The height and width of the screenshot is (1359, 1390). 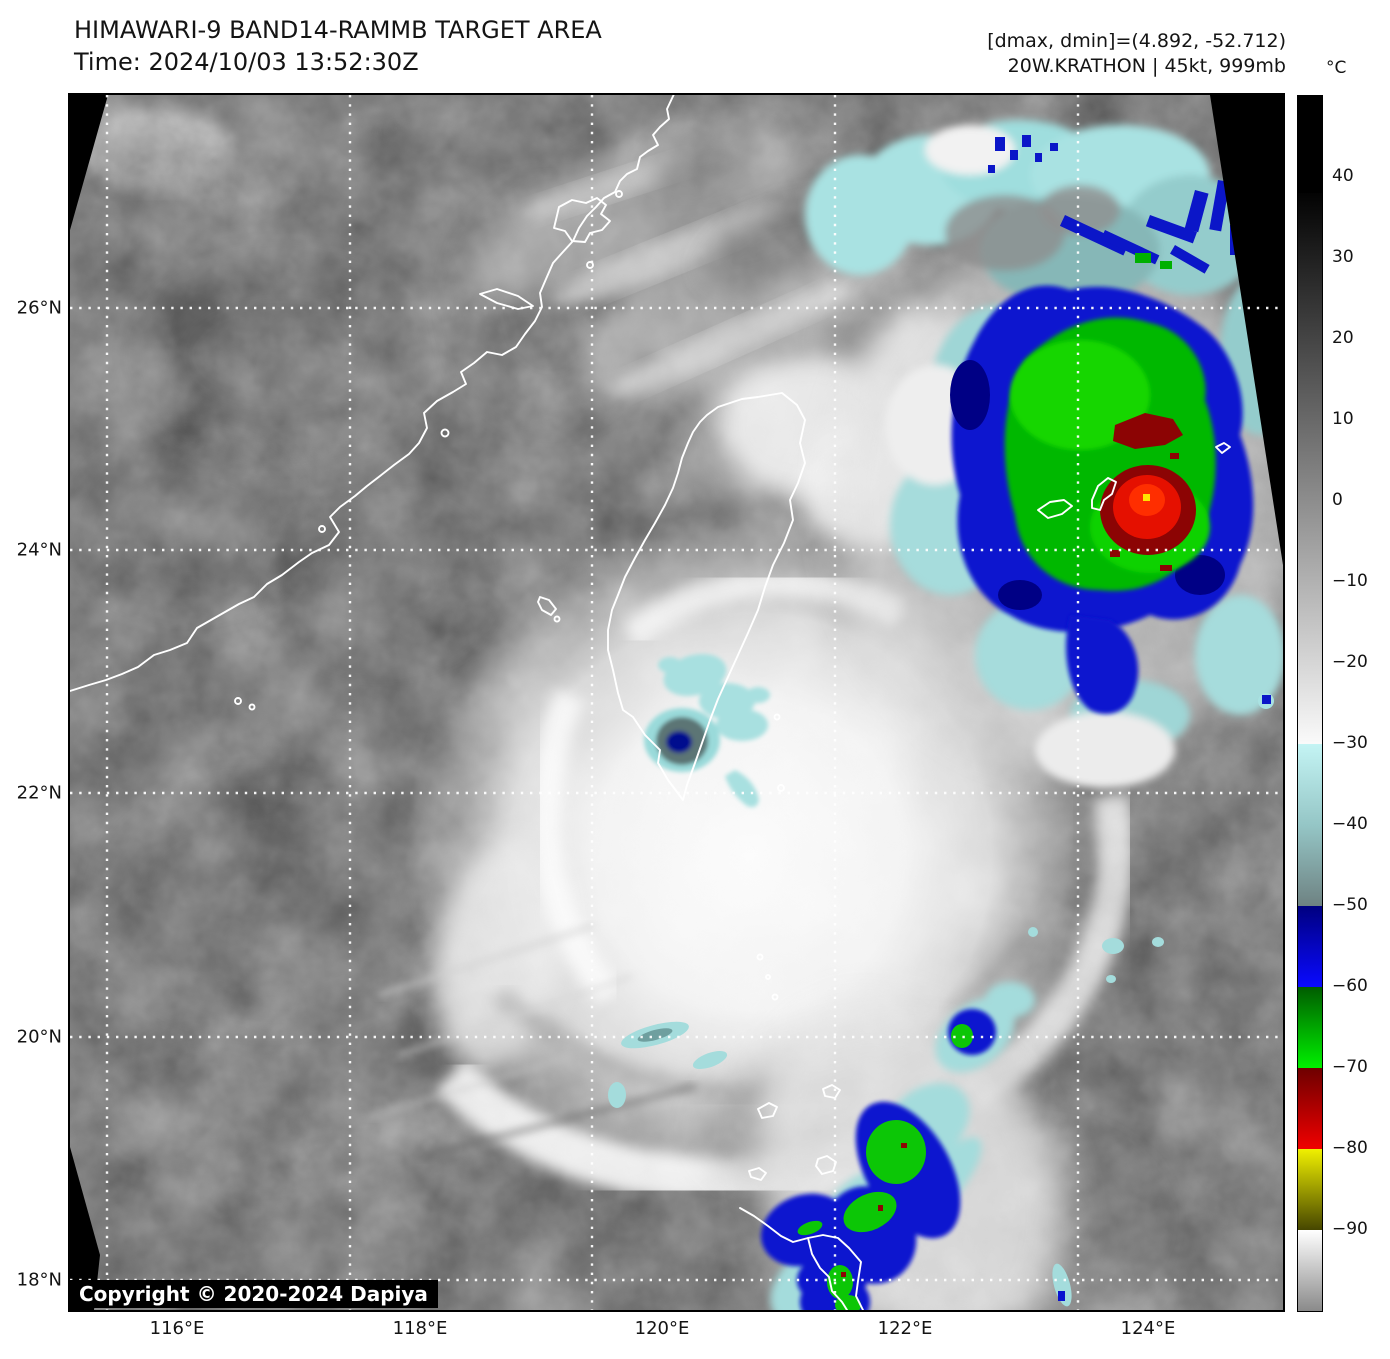 I want to click on convective-band-south, so click(x=916, y=1146).